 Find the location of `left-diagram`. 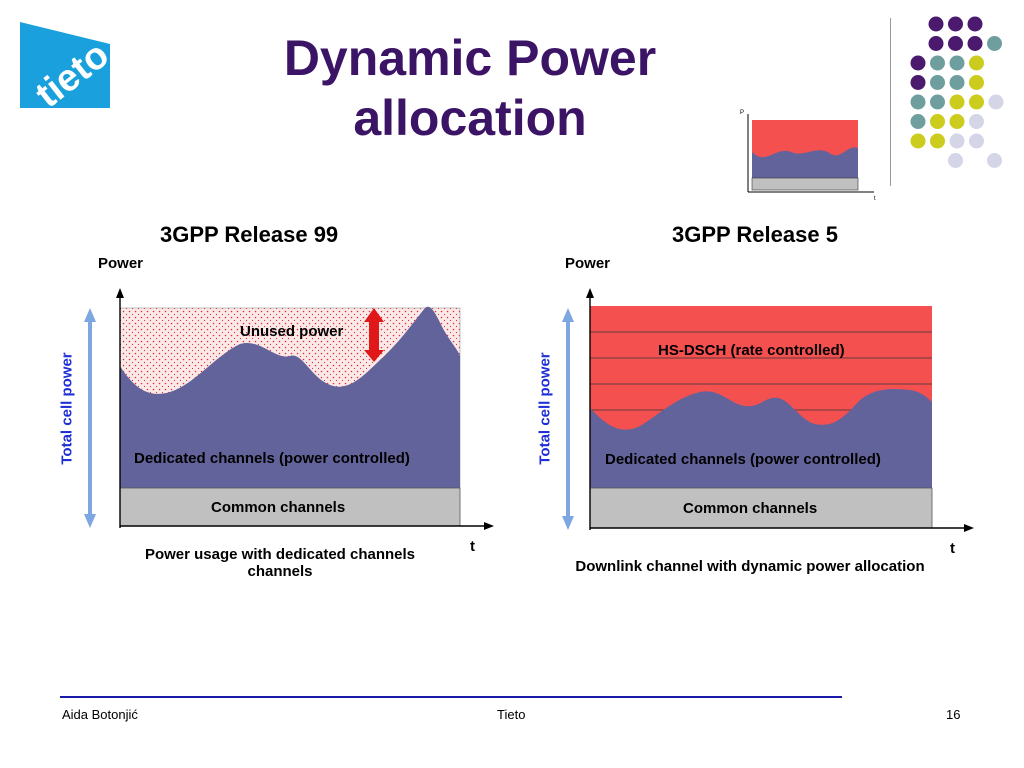

left-diagram is located at coordinates (289, 409).